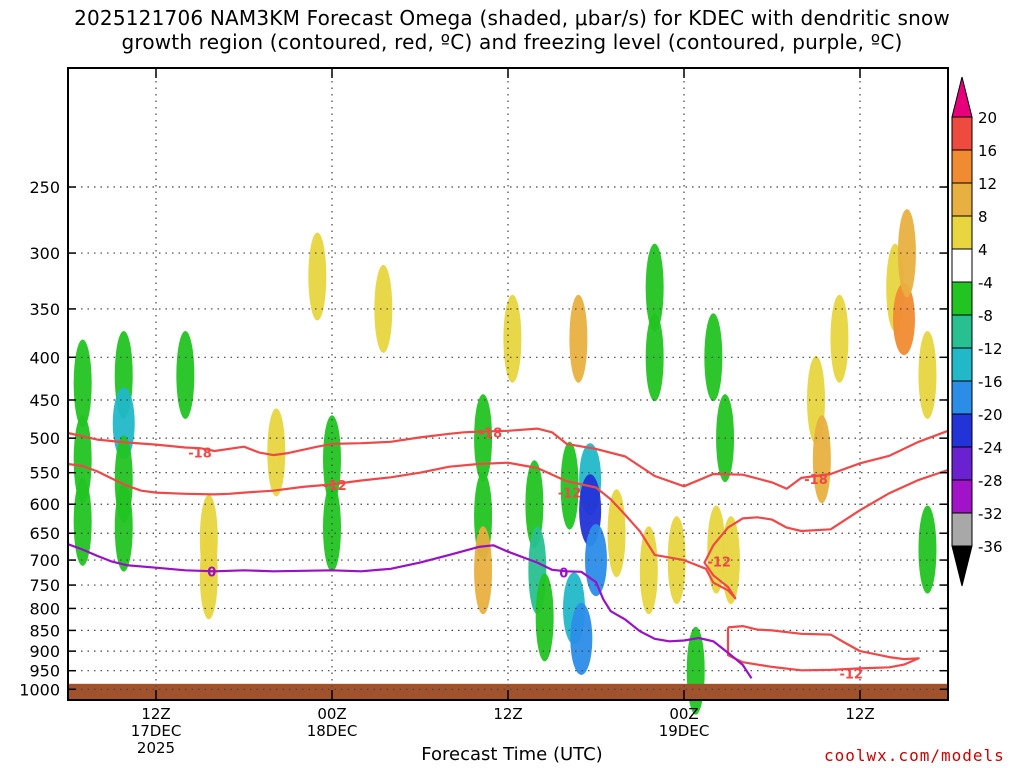 This screenshot has width=1024, height=768. I want to click on colorbar-label: 8, so click(983, 217).